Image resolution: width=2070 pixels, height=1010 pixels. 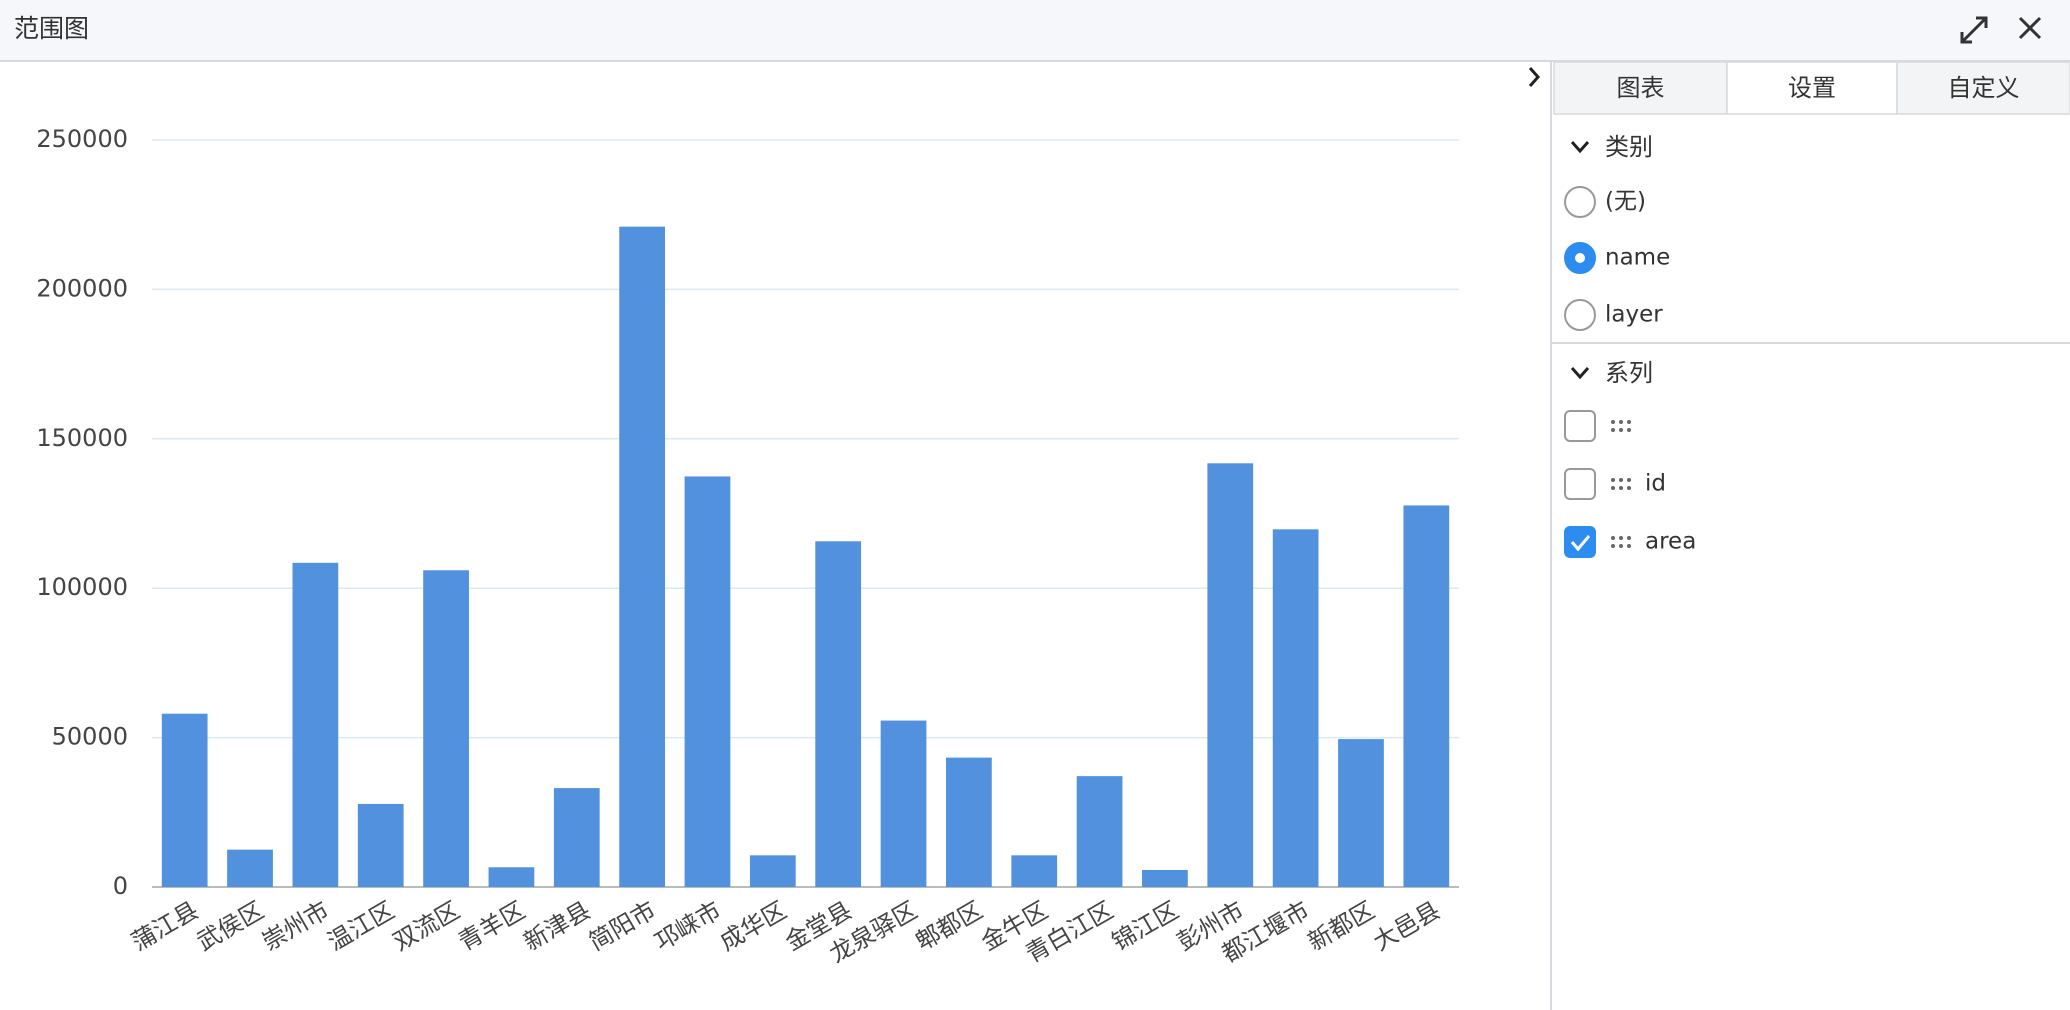 What do you see at coordinates (165, 926) in the screenshot?
I see `x-tick-label: 蒲江县` at bounding box center [165, 926].